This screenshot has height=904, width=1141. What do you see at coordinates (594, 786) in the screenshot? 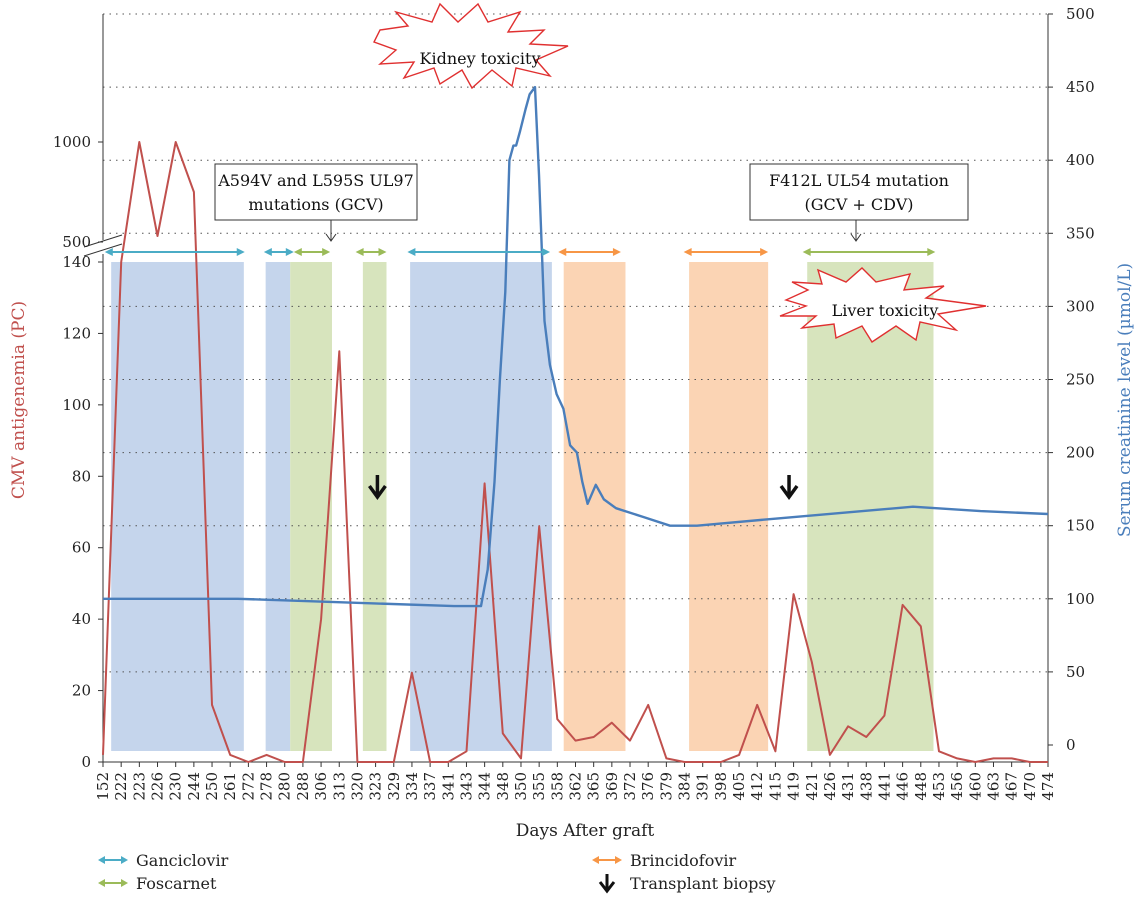
I see `x-tick-365-27: 365` at bounding box center [594, 786].